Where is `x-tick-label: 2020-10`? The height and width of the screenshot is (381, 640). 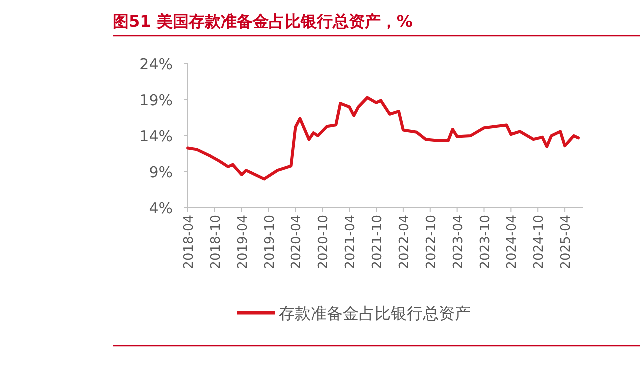
x-tick-label: 2020-10 is located at coordinates (324, 242).